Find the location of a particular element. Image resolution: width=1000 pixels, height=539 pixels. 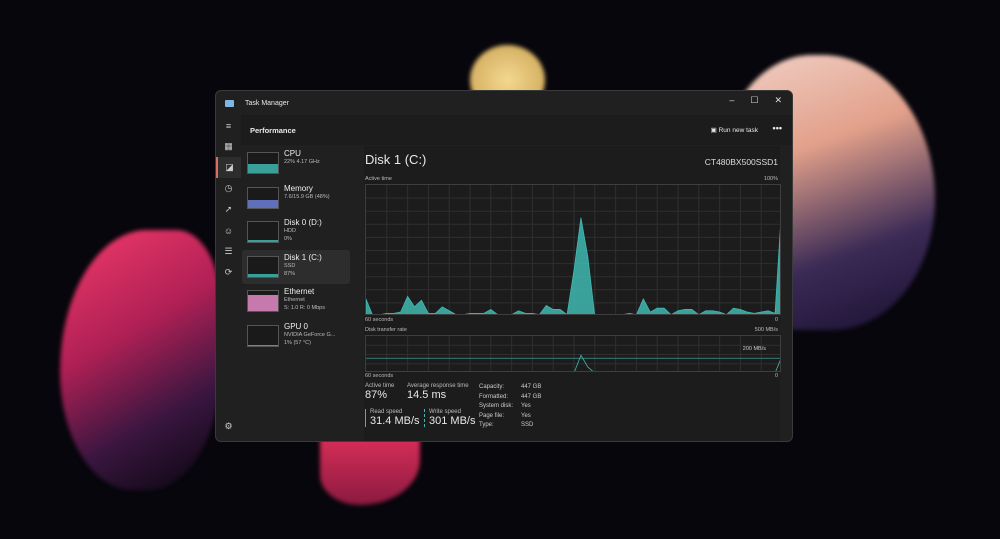

page-header: Performance ▣ Run new task ••• is located at coordinates (516, 130).